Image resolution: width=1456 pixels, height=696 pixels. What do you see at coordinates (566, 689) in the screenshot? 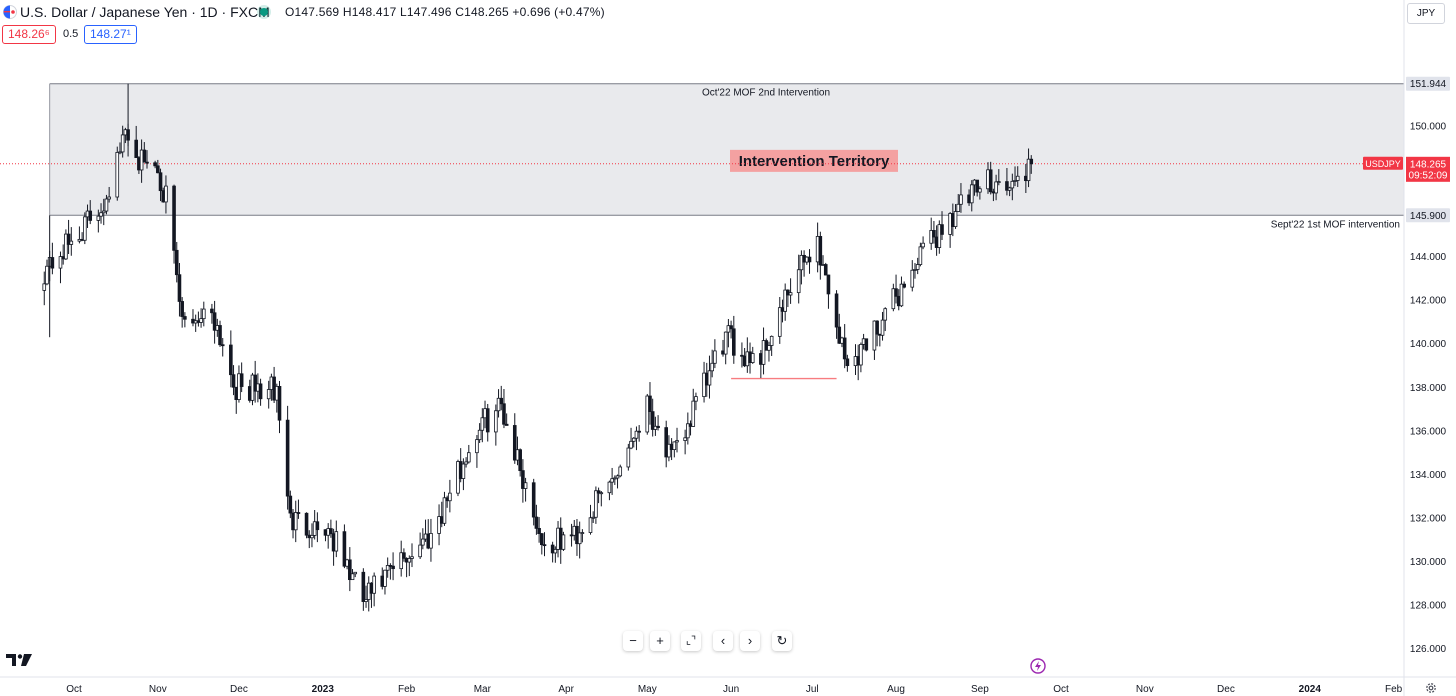
I see `x-tick-label: Apr` at bounding box center [566, 689].